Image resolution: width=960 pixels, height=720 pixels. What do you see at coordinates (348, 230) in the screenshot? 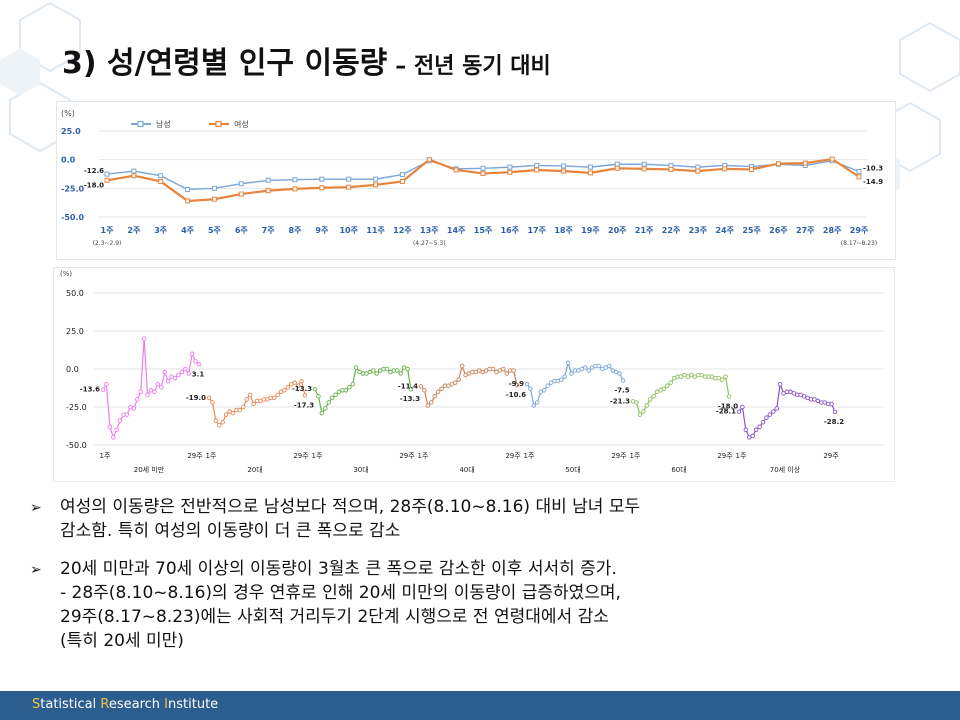
I see `x-tick-label: 10주` at bounding box center [348, 230].